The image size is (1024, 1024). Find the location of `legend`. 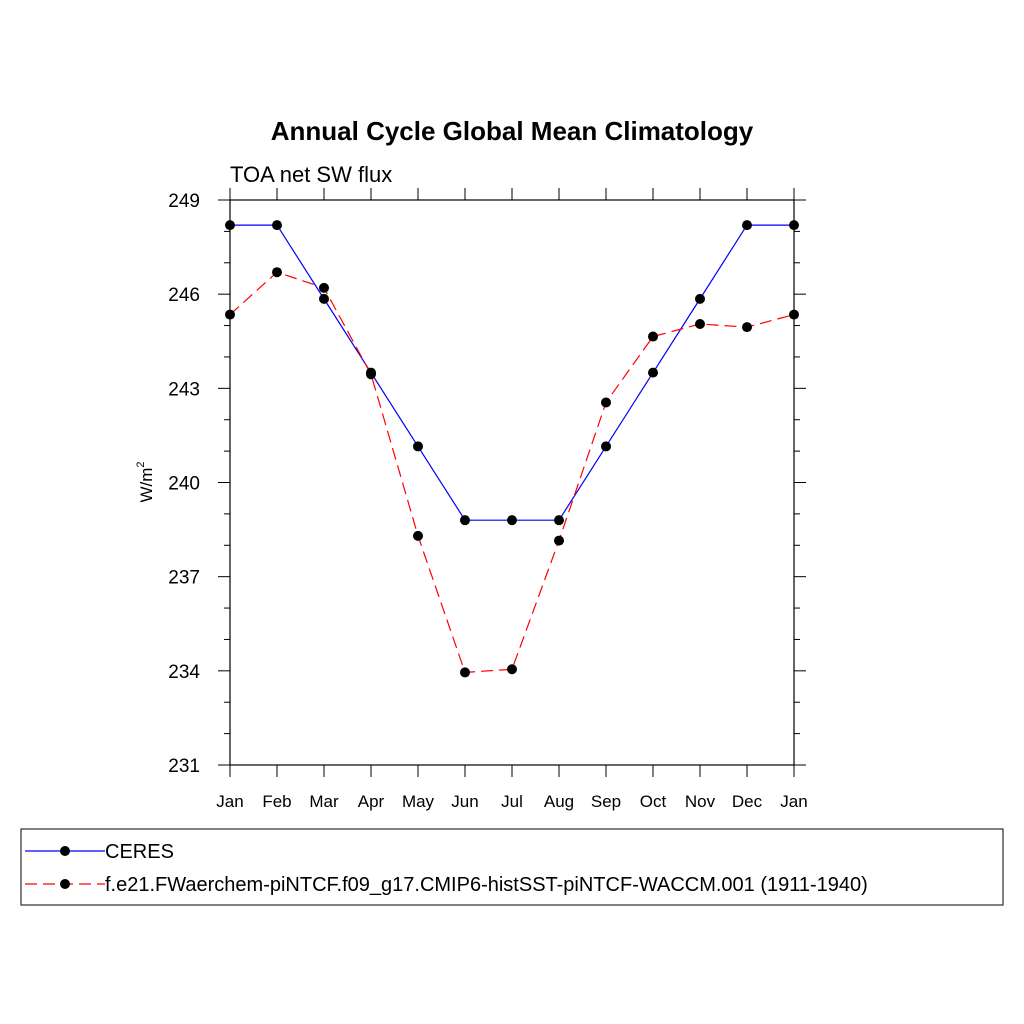

legend is located at coordinates (65, 867).